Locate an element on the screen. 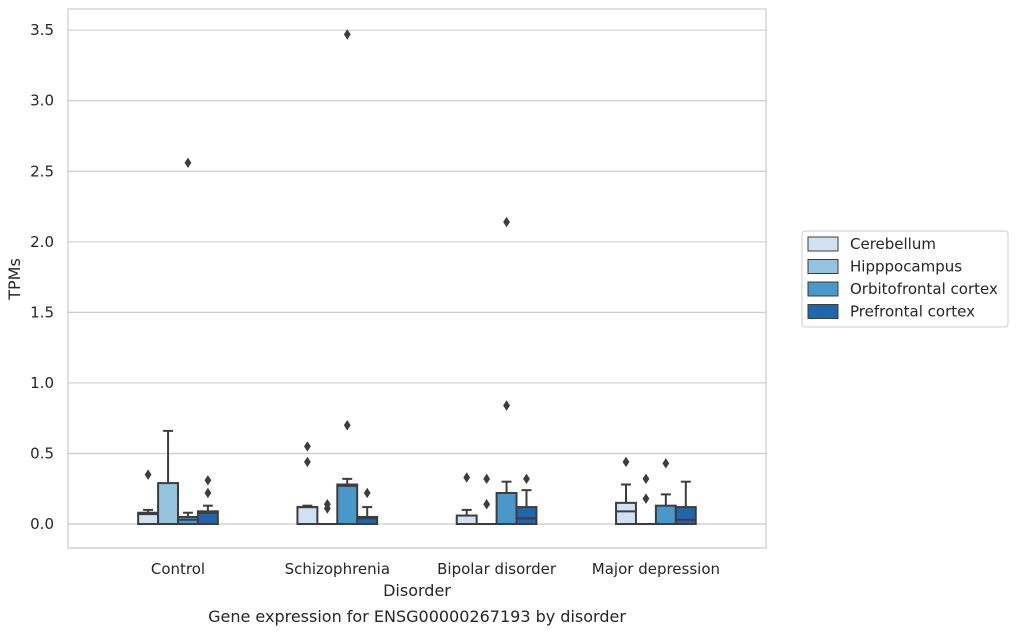 The image size is (1018, 638). y-tick-label: 1.5 is located at coordinates (42, 312).